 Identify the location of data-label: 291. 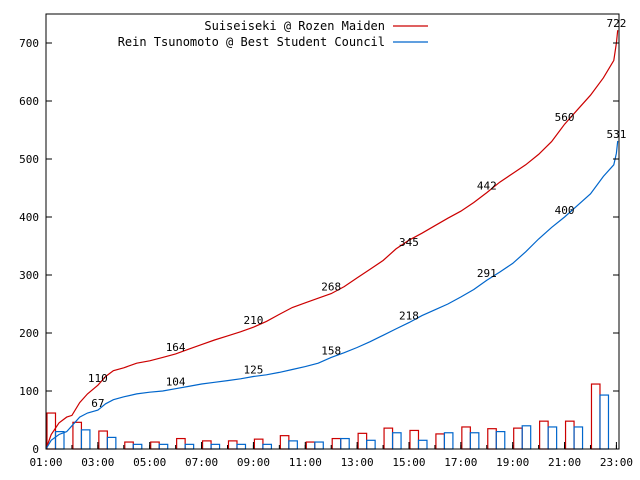
(487, 273).